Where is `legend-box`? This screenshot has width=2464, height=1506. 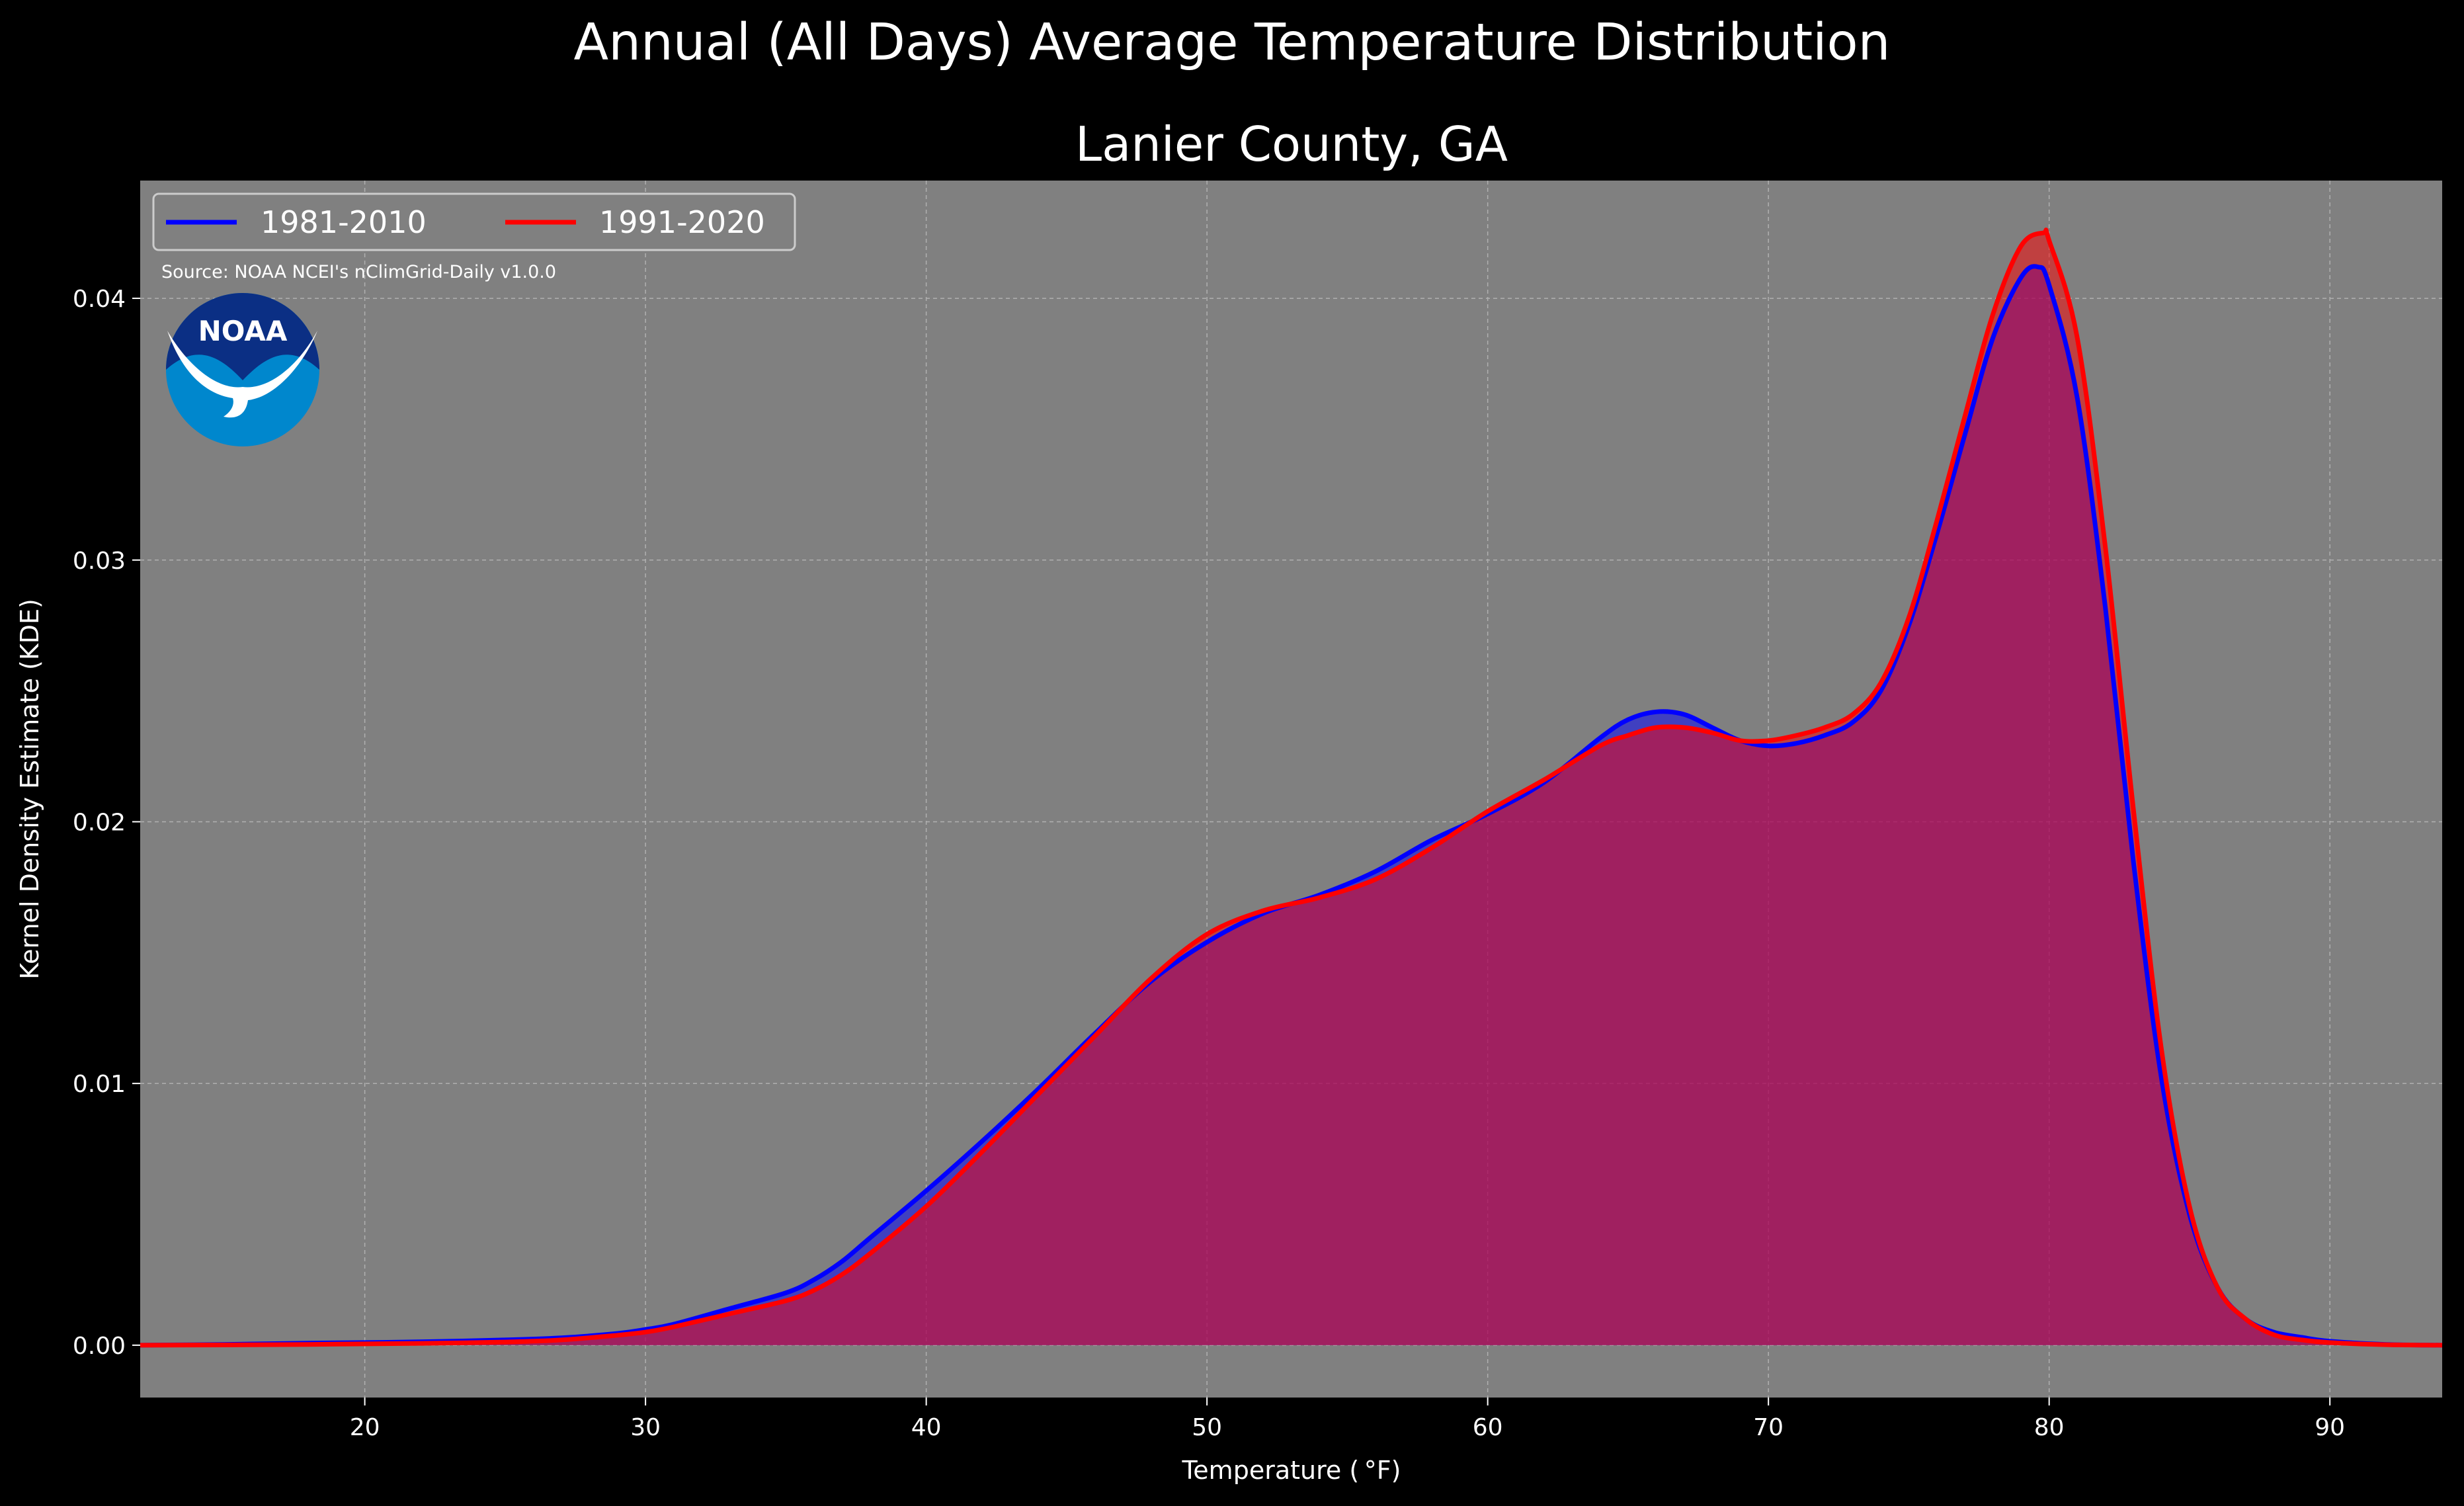
legend-box is located at coordinates (474, 221).